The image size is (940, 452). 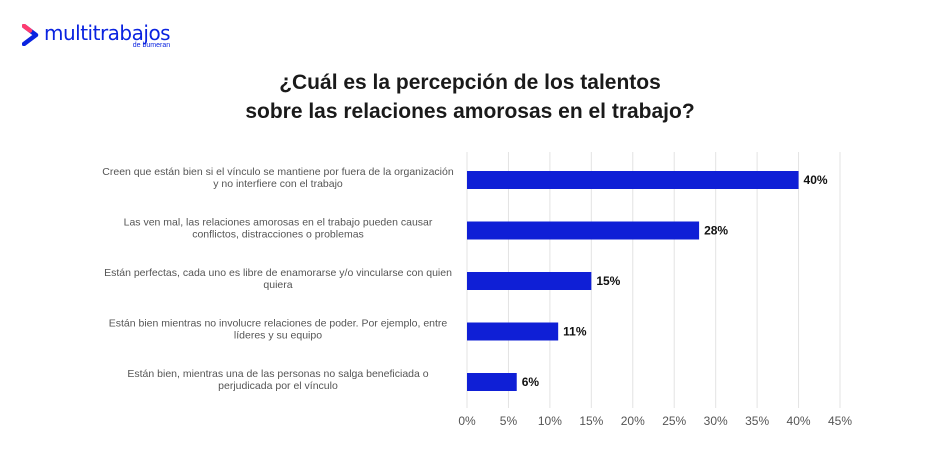 I want to click on data-label: 40%, so click(x=816, y=180).